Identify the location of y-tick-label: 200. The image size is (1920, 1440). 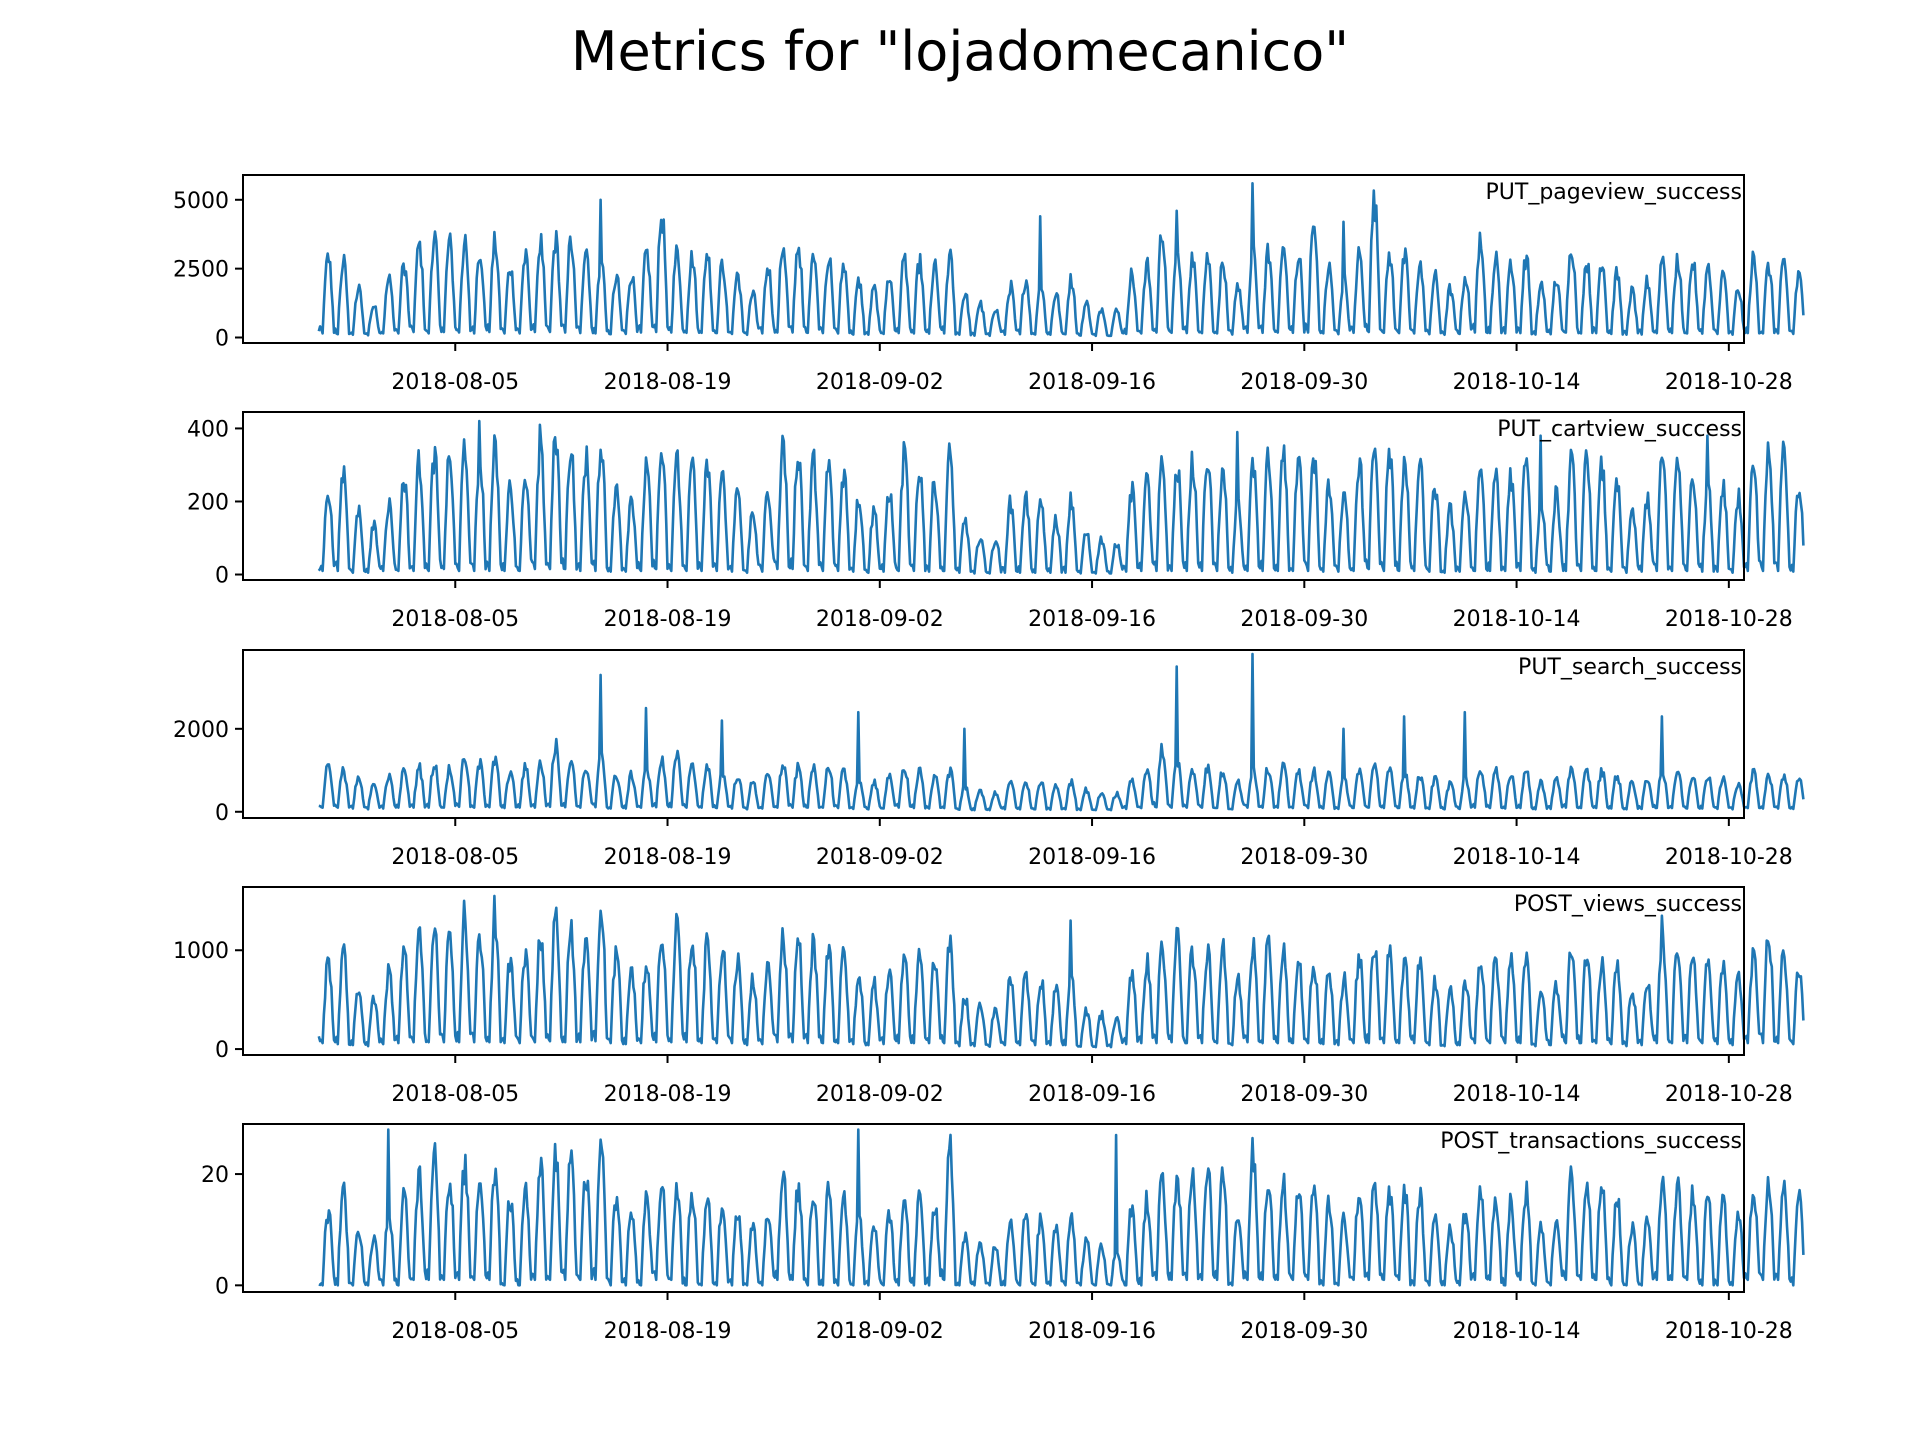
(208, 502).